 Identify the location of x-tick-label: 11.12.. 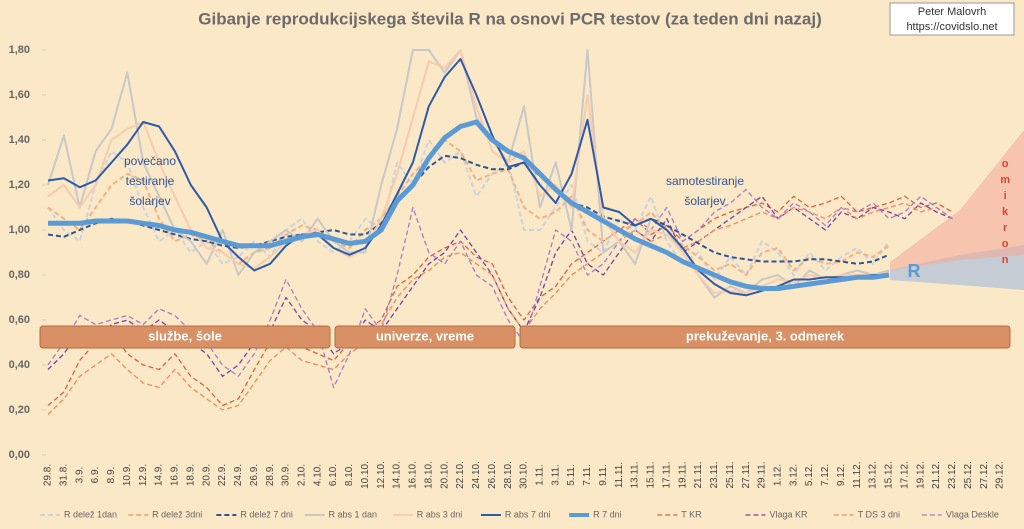
(857, 474).